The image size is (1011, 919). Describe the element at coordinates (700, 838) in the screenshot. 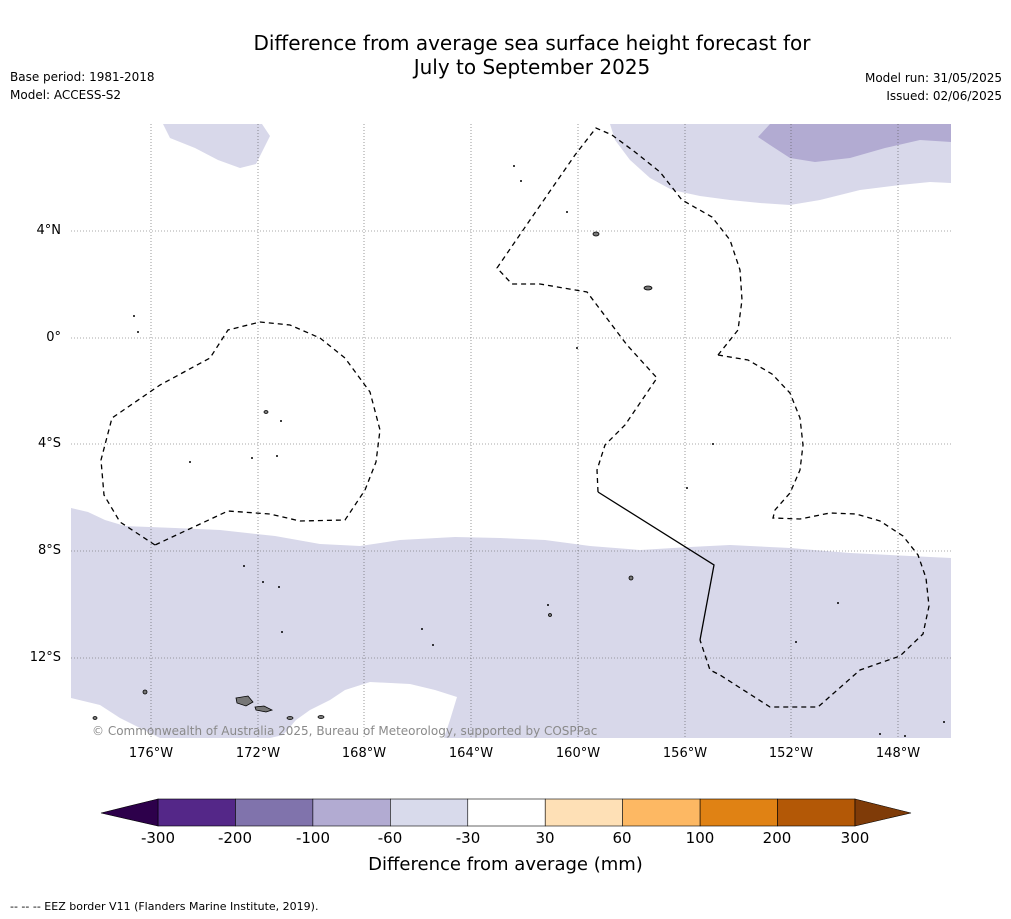

I see `colorbar-tick: 100` at that location.